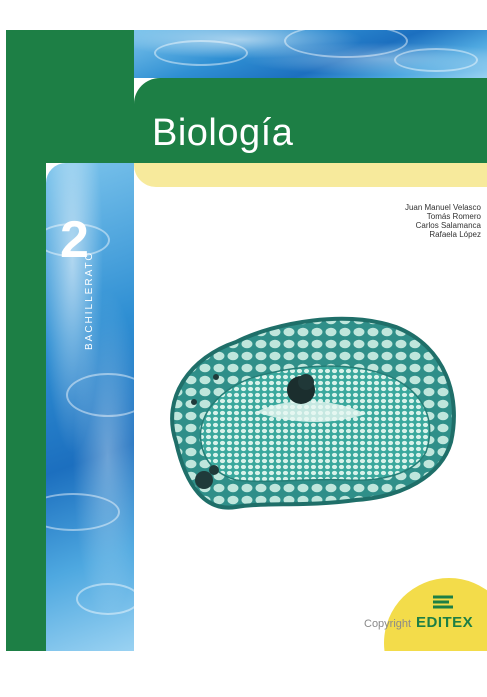  I want to click on copyright-watermark: Copyright, so click(388, 624).